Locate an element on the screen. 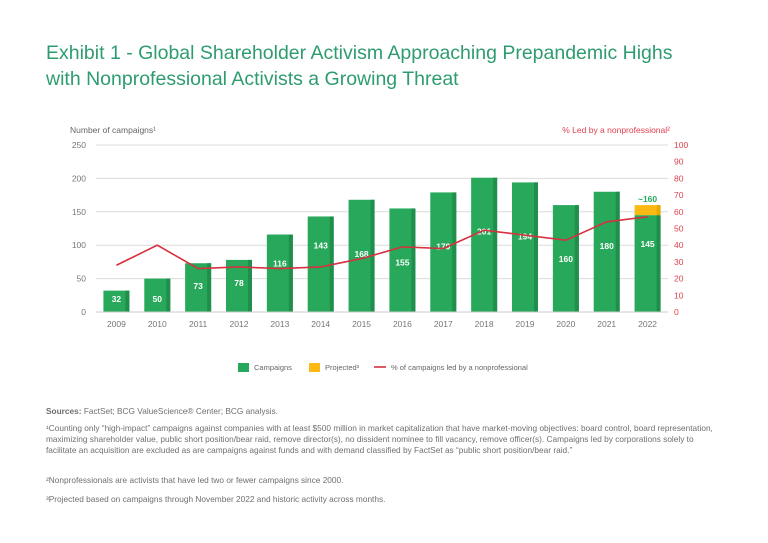  x-tick-label: 2019 is located at coordinates (525, 324).